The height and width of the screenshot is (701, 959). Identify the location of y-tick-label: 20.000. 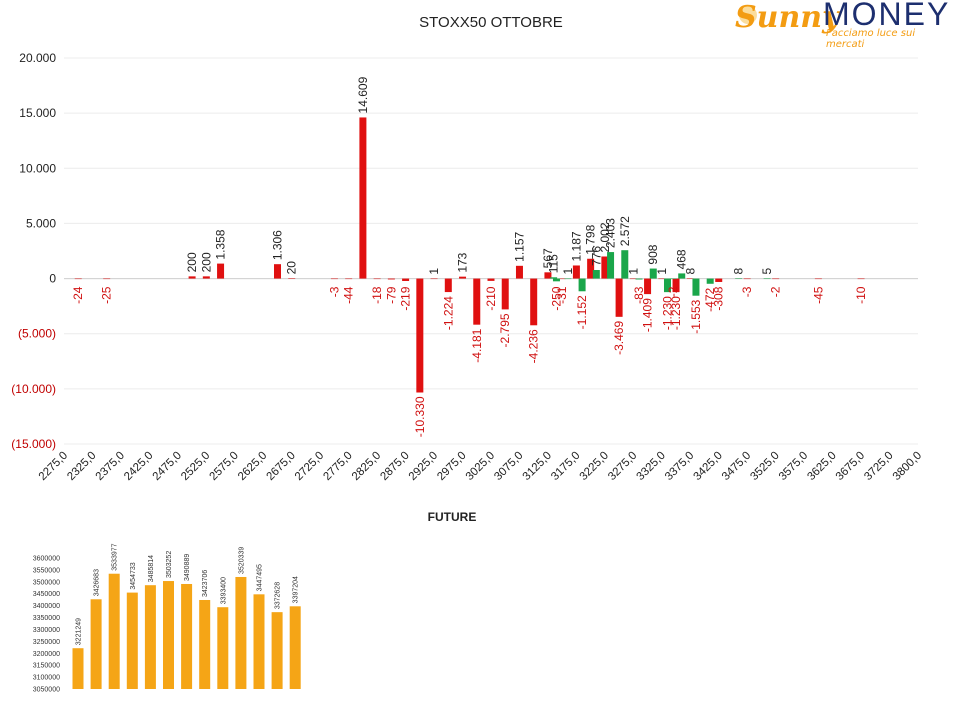
(37, 58).